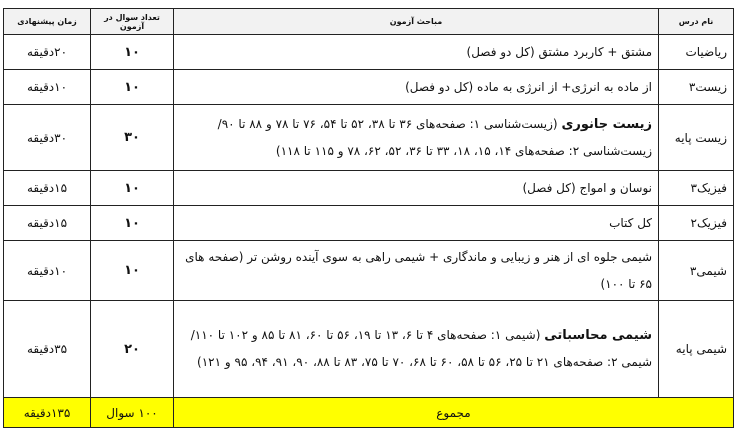 Image resolution: width=737 pixels, height=434 pixels. Describe the element at coordinates (132, 349) in the screenshot. I see `question-count: ۲۰` at that location.